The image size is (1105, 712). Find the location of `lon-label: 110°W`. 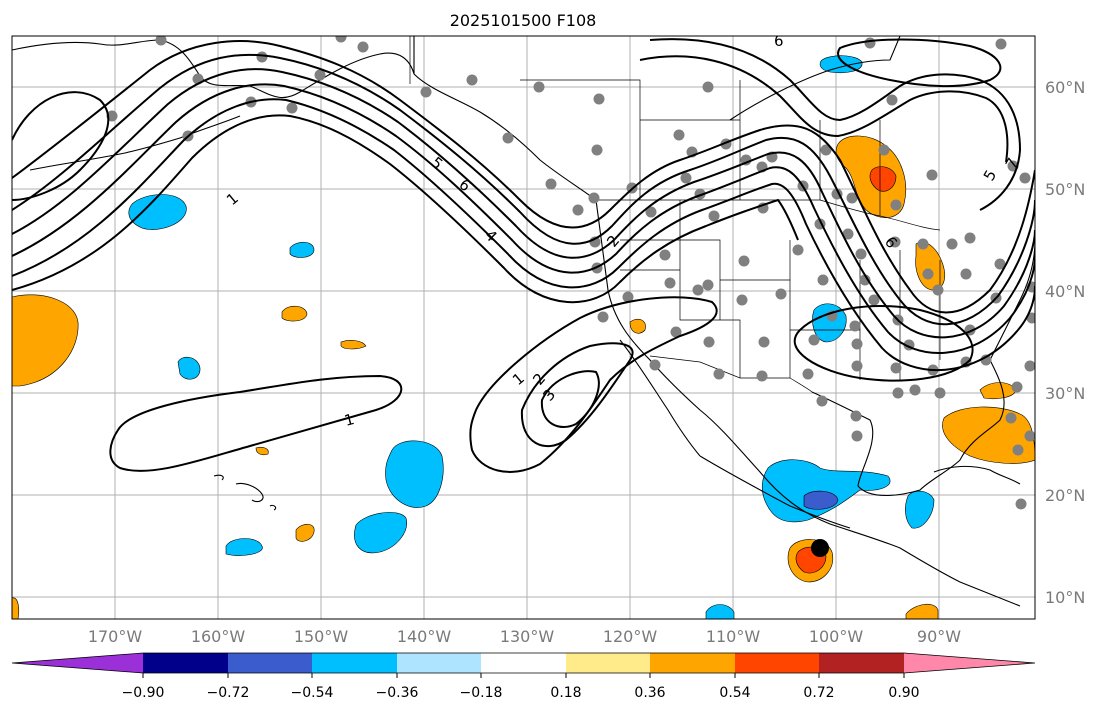

lon-label: 110°W is located at coordinates (733, 636).